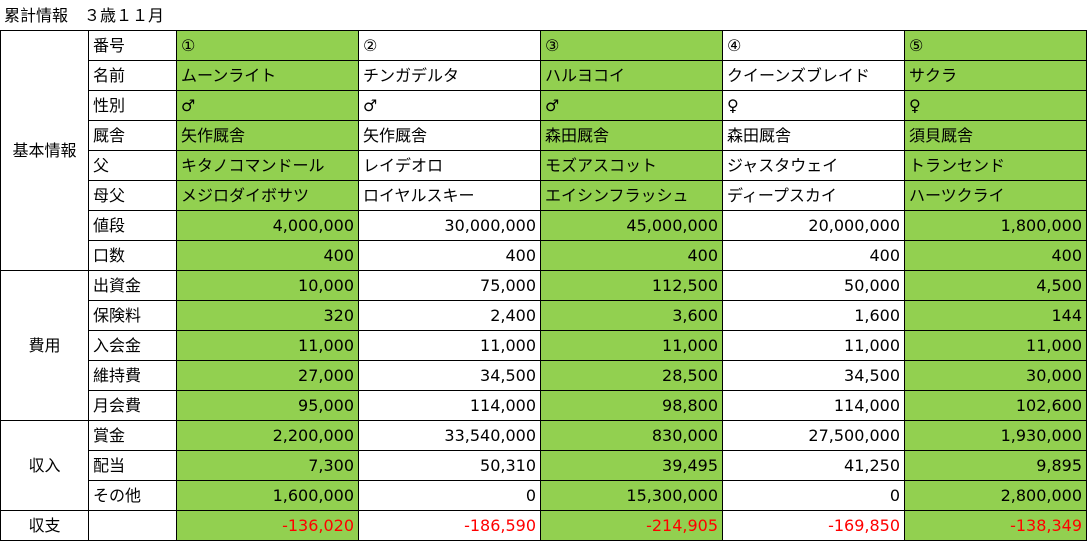  What do you see at coordinates (132, 435) in the screenshot?
I see `row-label: 賞金` at bounding box center [132, 435].